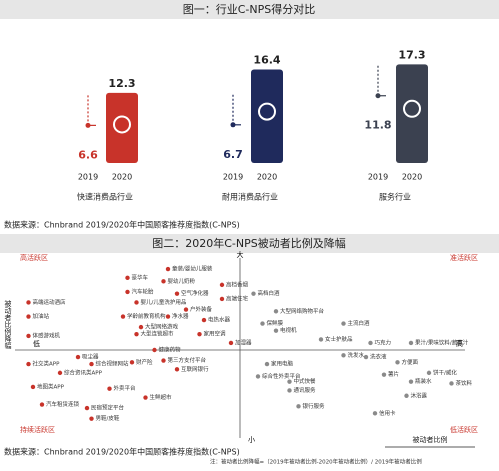  What do you see at coordinates (269, 293) in the screenshot?
I see `point-label: 高档白酒` at bounding box center [269, 293].